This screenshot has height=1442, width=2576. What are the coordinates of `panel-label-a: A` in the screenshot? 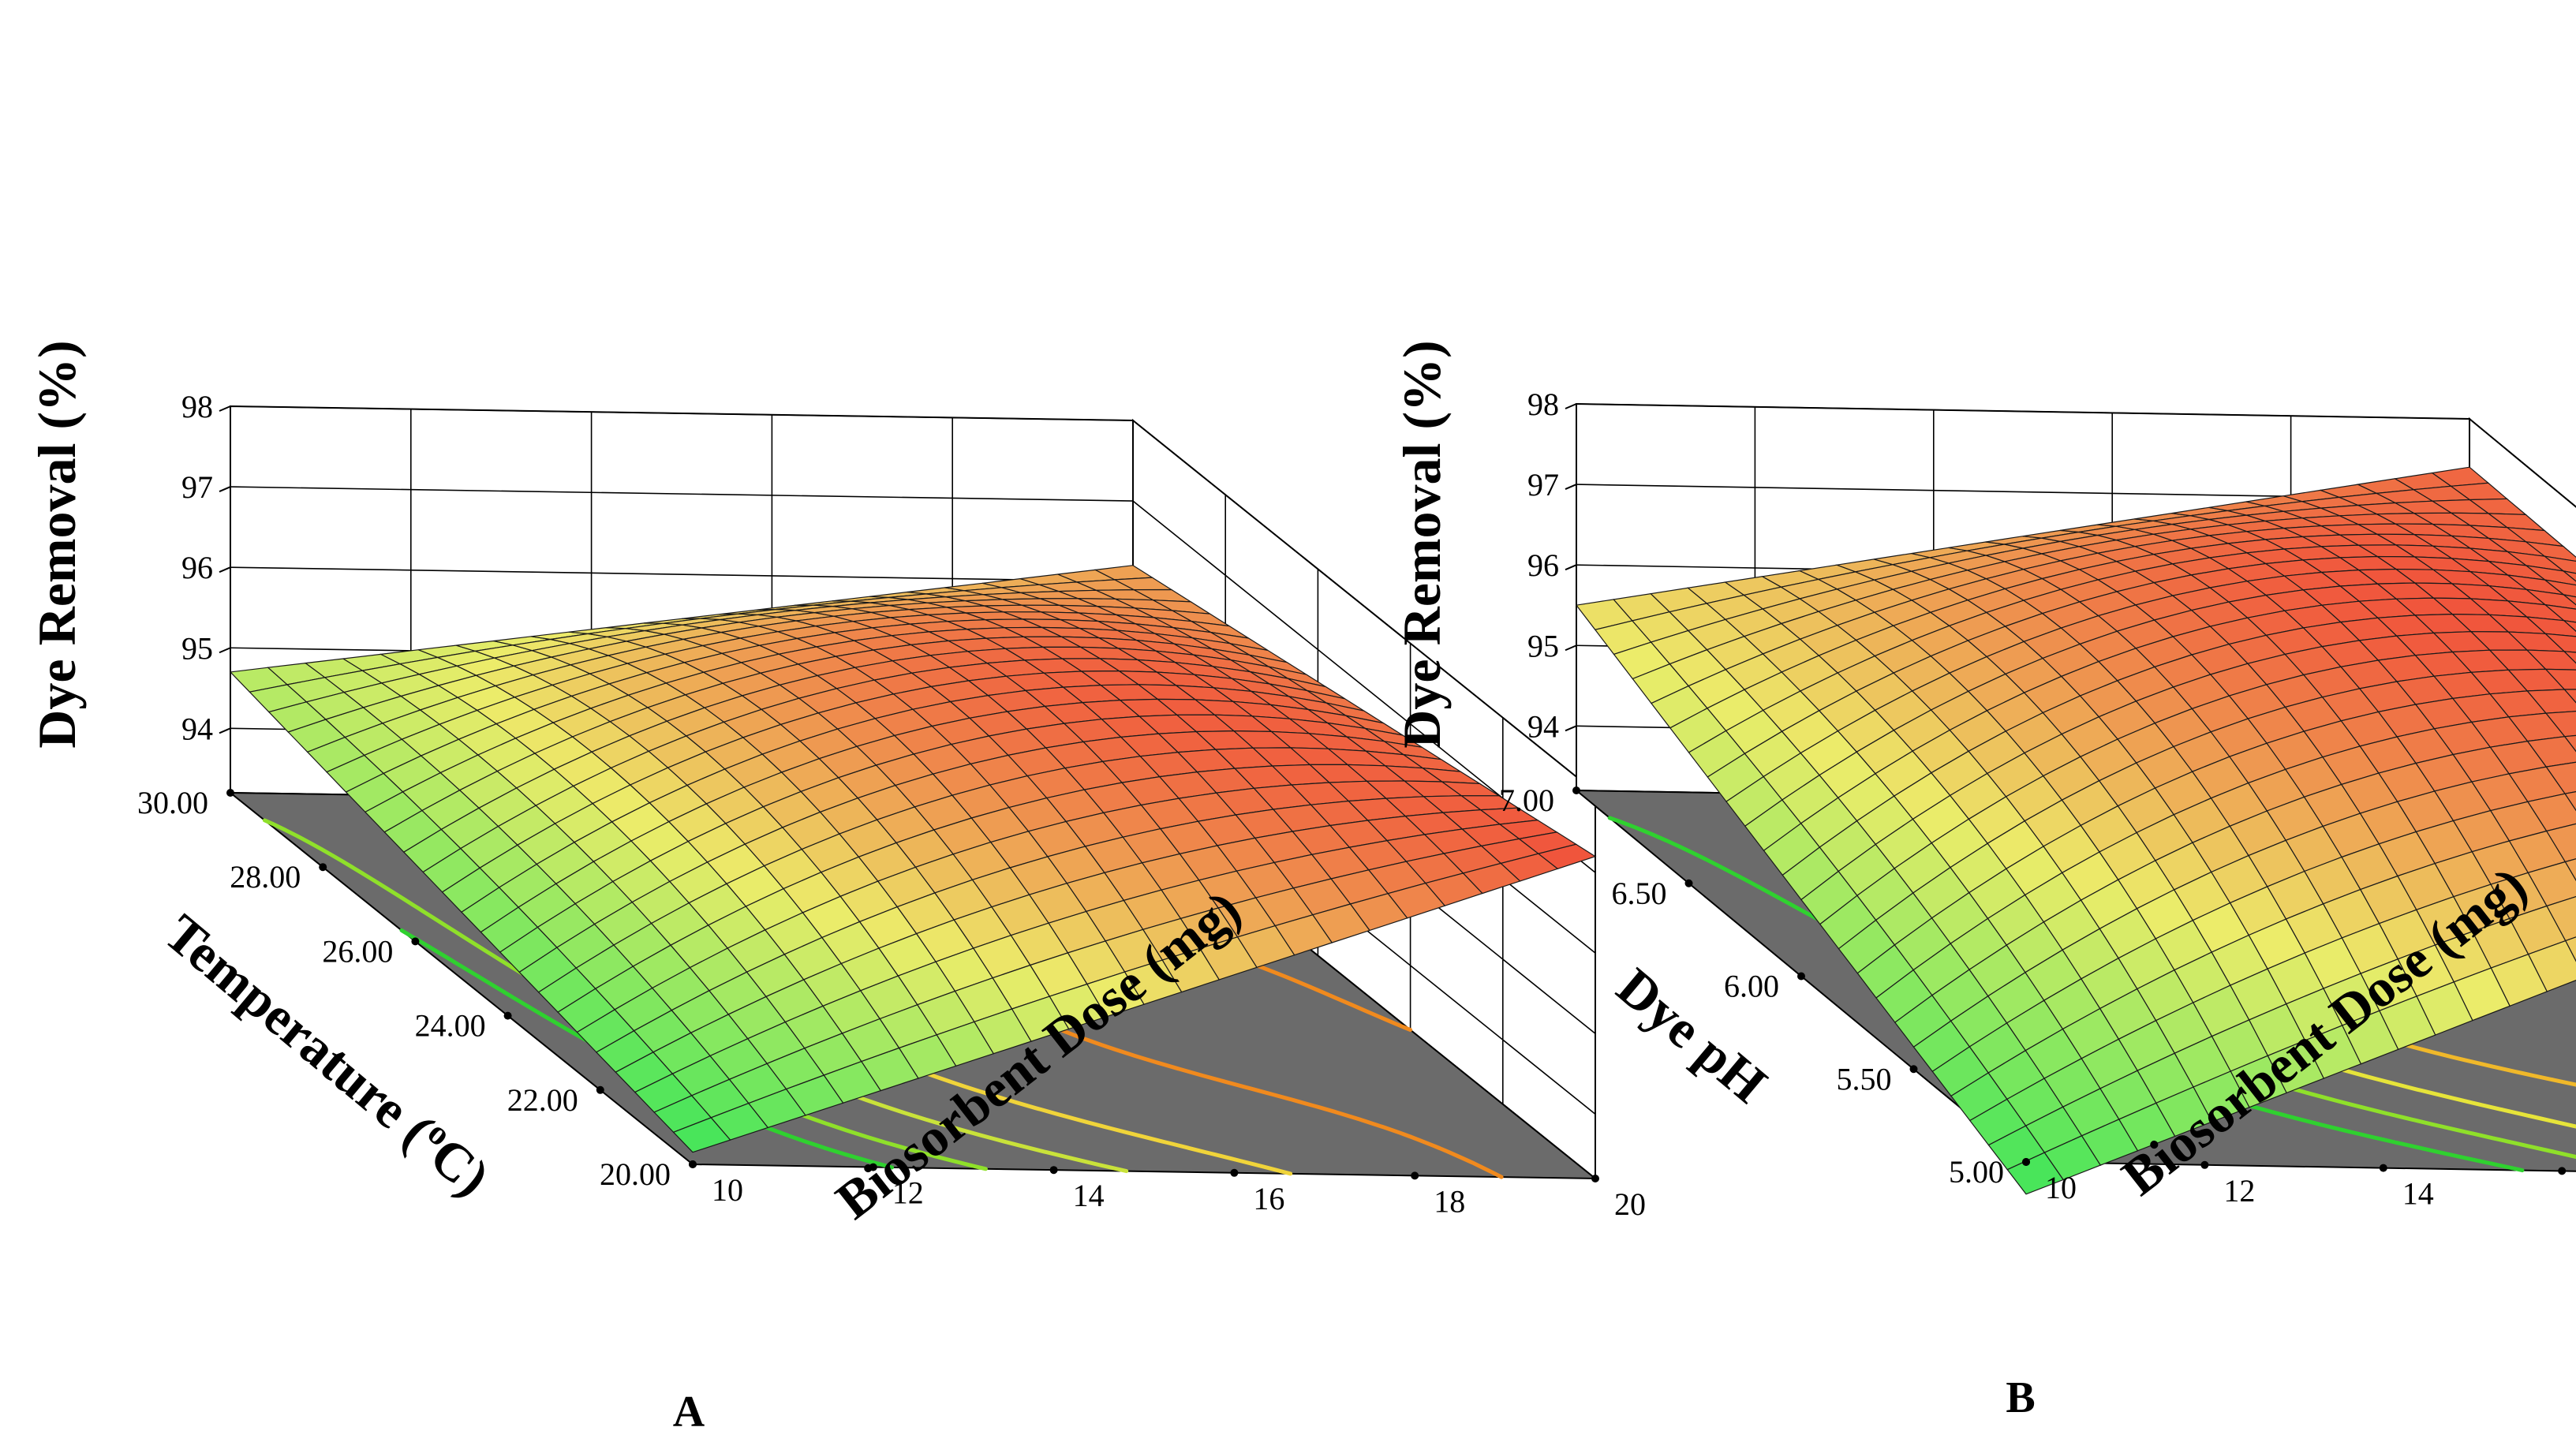 It's located at (689, 1412).